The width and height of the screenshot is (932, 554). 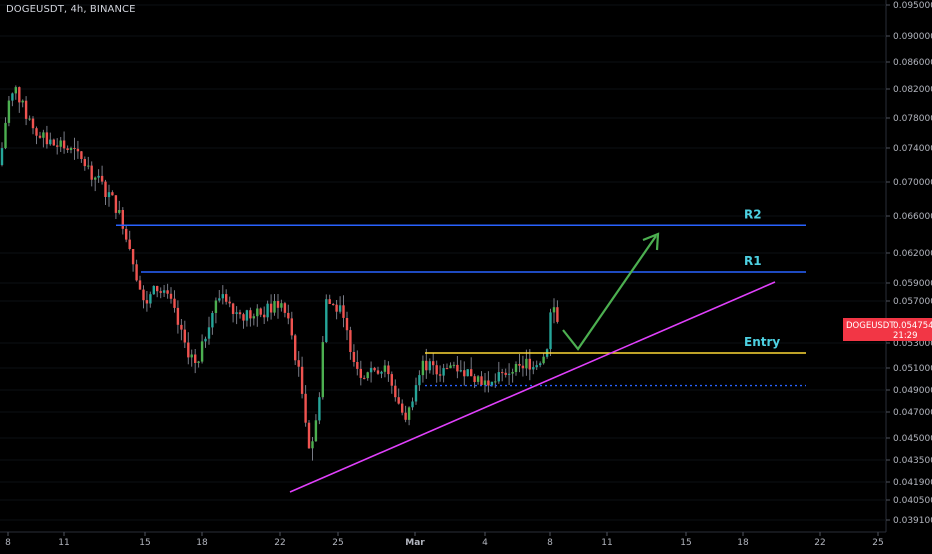 What do you see at coordinates (912, 217) in the screenshot?
I see `y-tick-label: 0.0660000` at bounding box center [912, 217].